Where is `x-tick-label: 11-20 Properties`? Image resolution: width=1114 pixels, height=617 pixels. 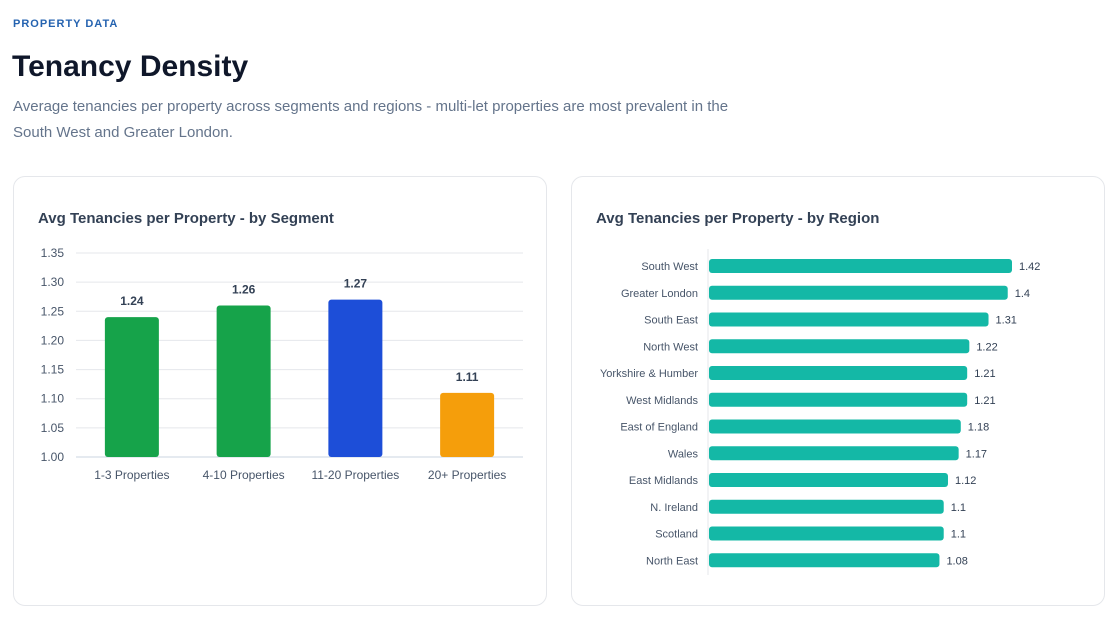
x-tick-label: 11-20 Properties is located at coordinates (355, 475).